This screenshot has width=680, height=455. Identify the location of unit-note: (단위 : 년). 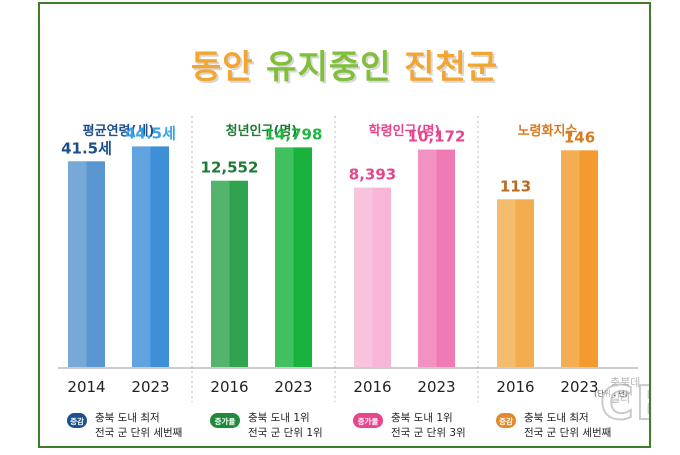
(611, 393).